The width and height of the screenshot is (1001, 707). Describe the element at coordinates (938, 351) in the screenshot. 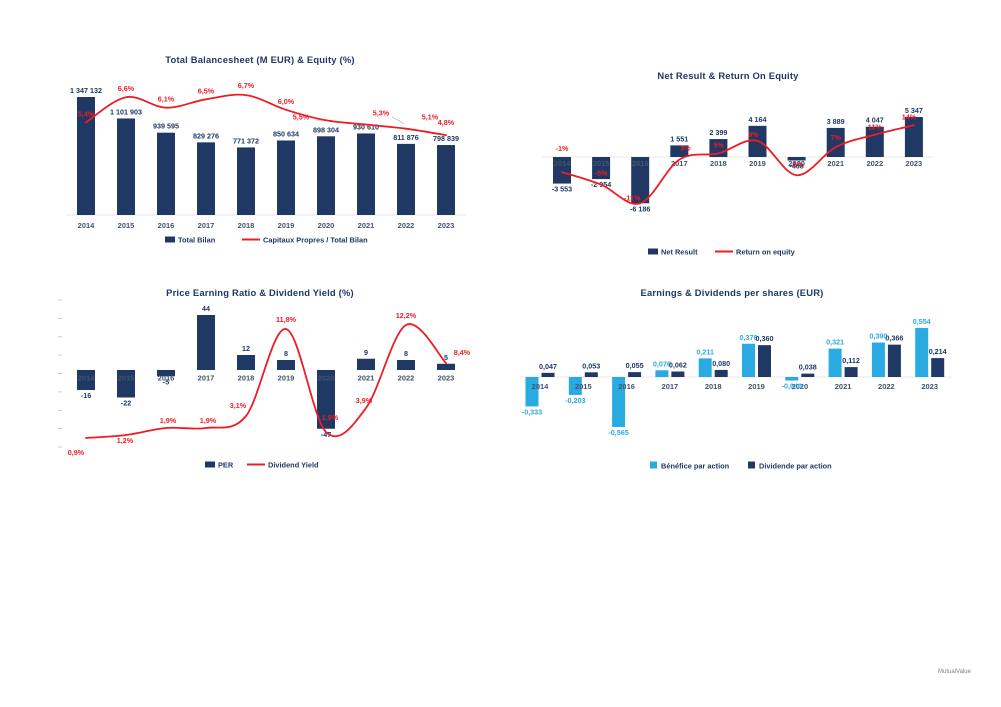

I see `bar-value-label: 0,214` at that location.